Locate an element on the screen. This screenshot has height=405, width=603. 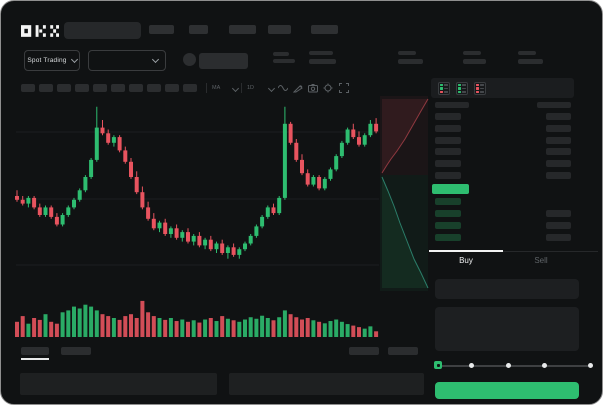
bottom-tab-orders is located at coordinates (35, 351).